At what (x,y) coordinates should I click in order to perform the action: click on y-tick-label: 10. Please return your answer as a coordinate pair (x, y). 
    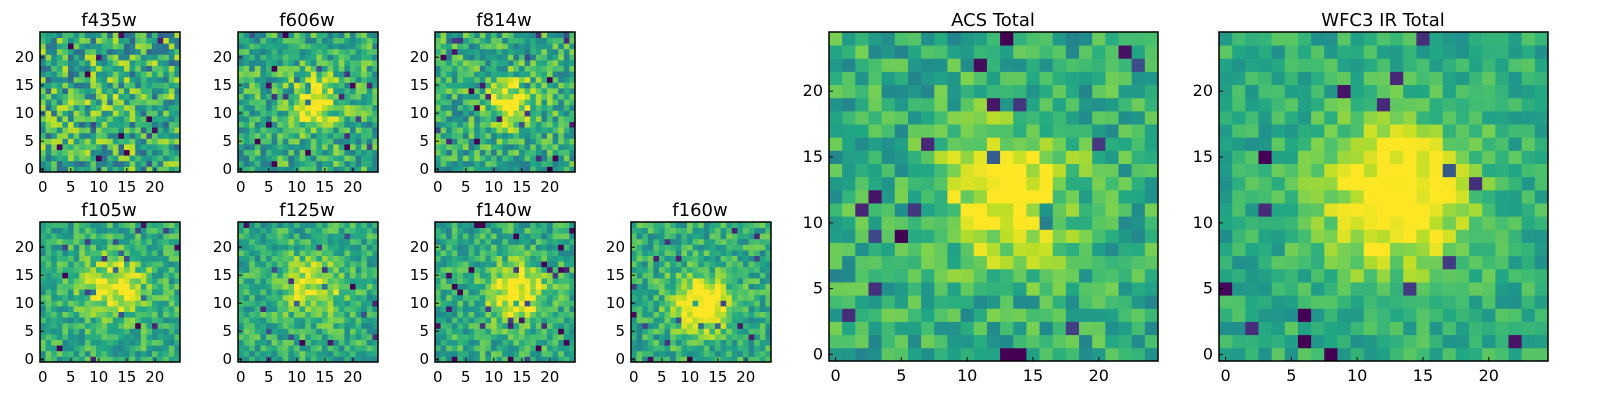
    Looking at the image, I should click on (222, 303).